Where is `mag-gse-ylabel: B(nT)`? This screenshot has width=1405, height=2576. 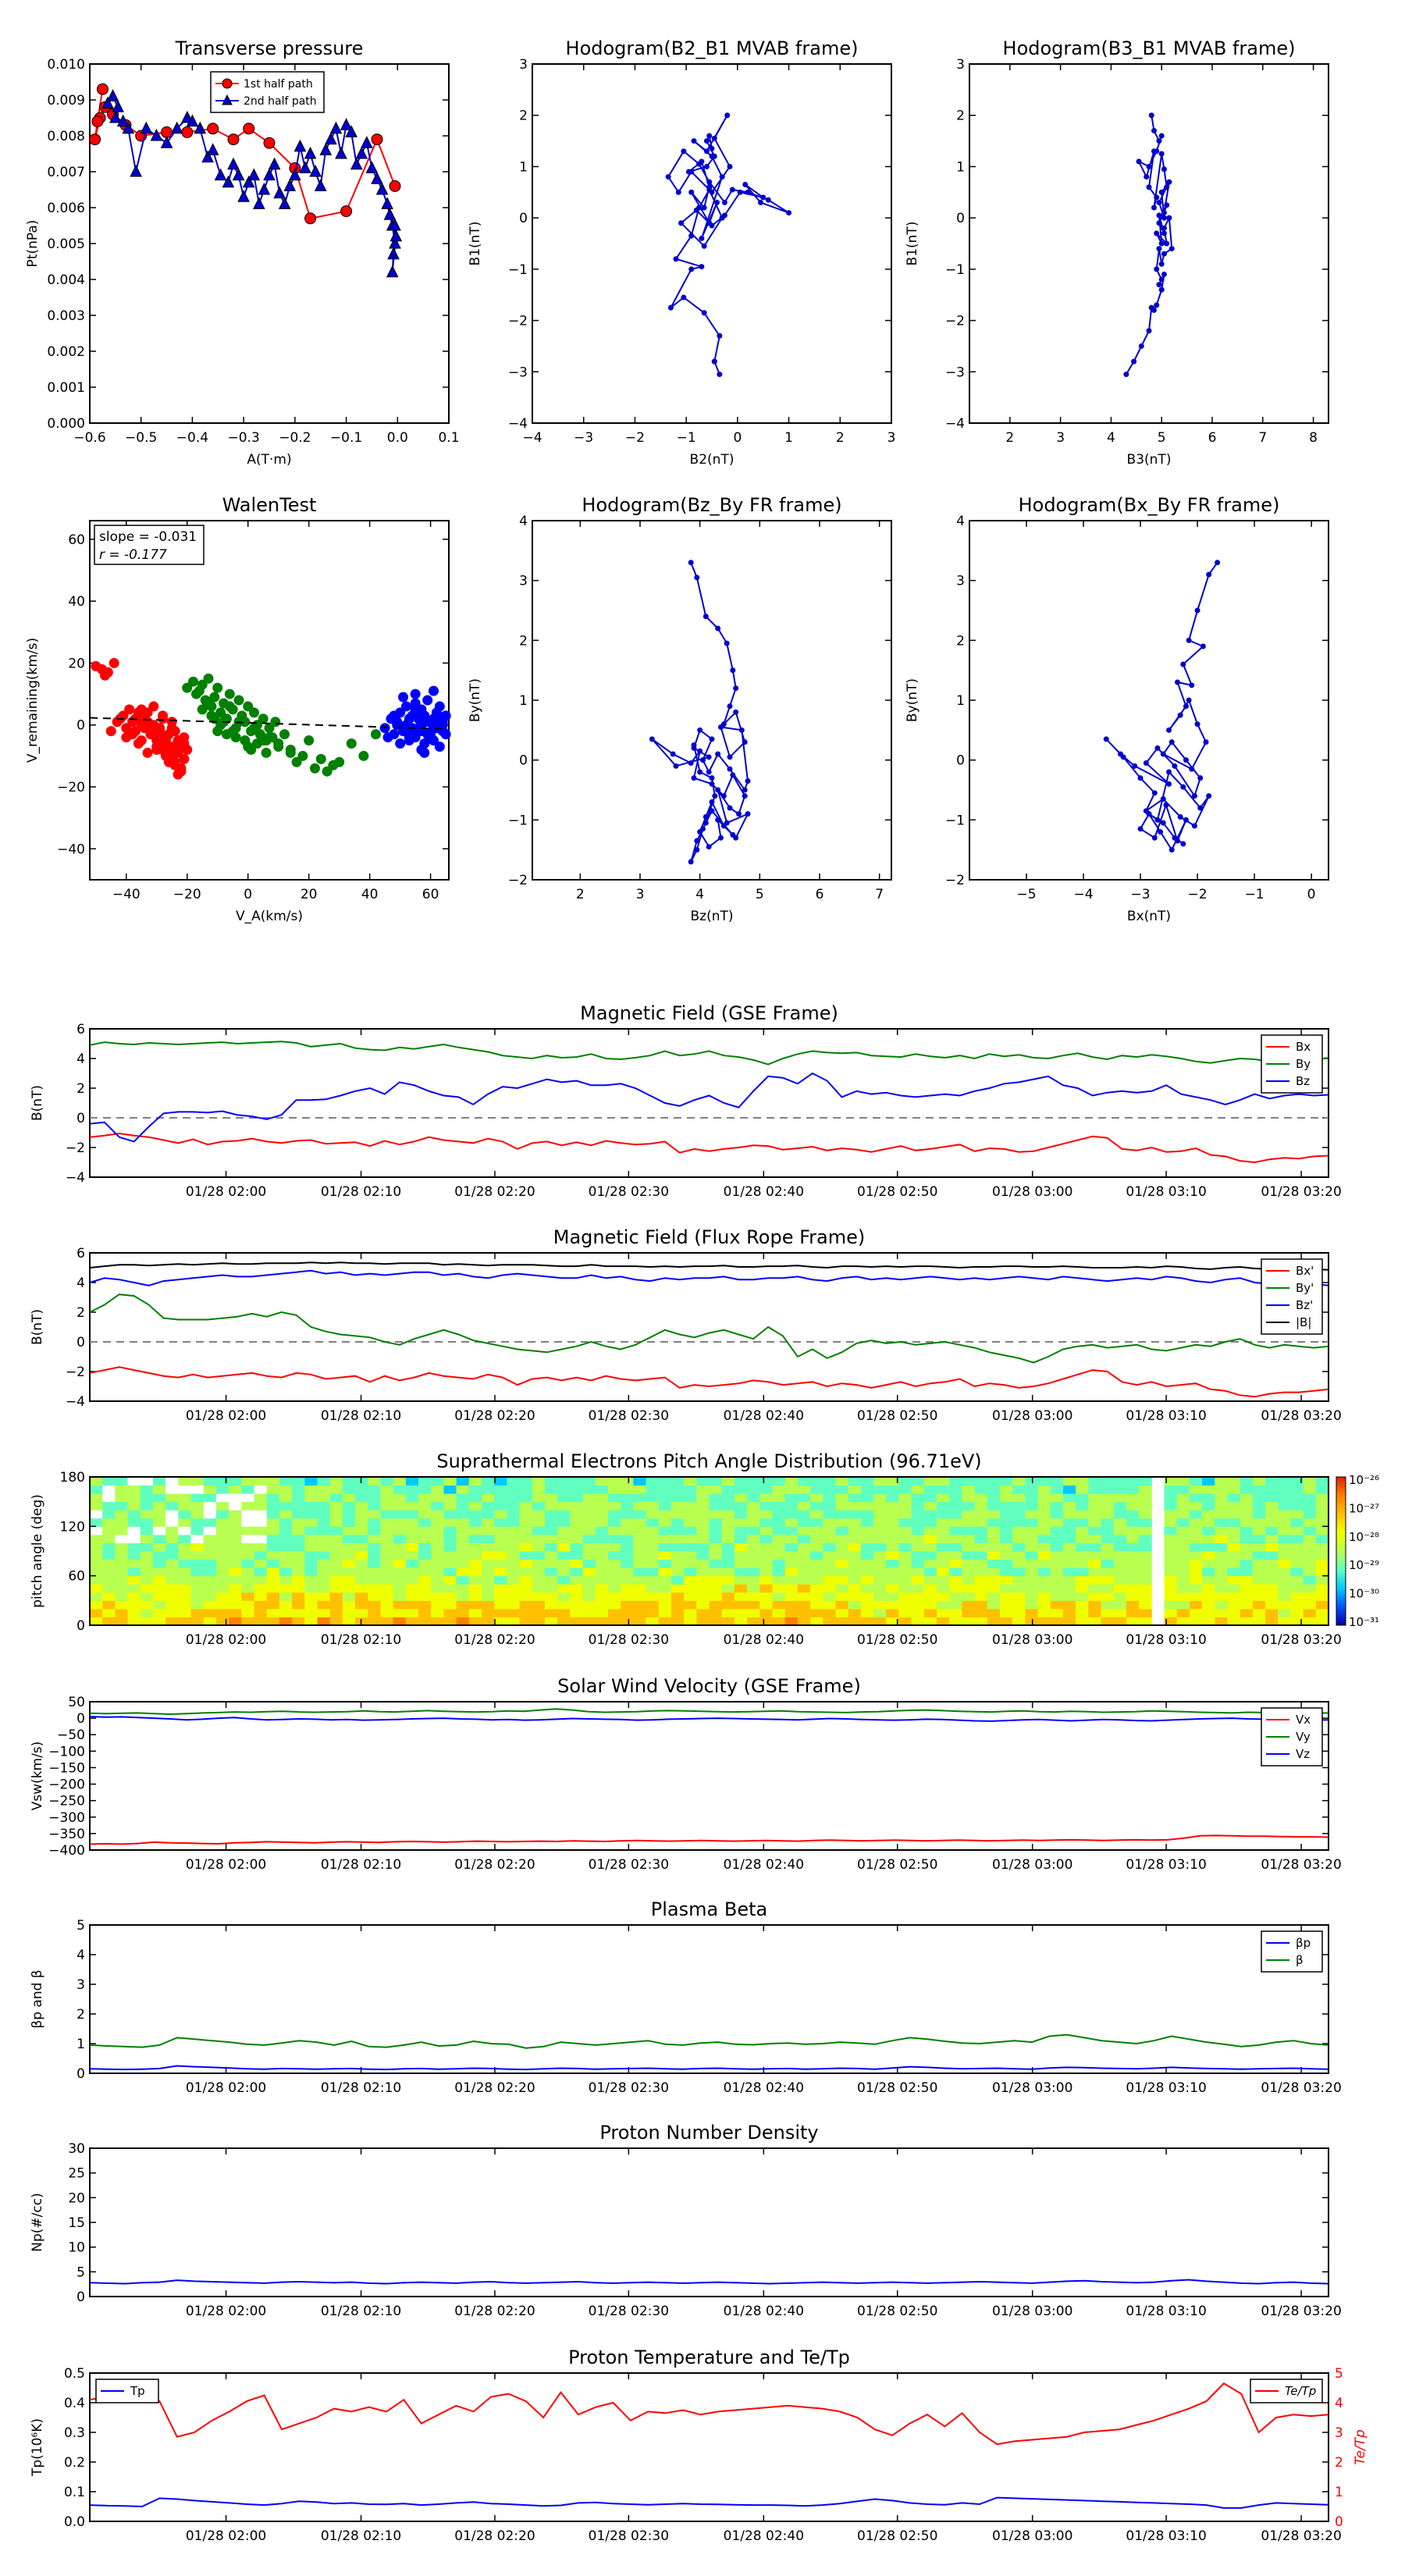
mag-gse-ylabel: B(nT) is located at coordinates (38, 1103).